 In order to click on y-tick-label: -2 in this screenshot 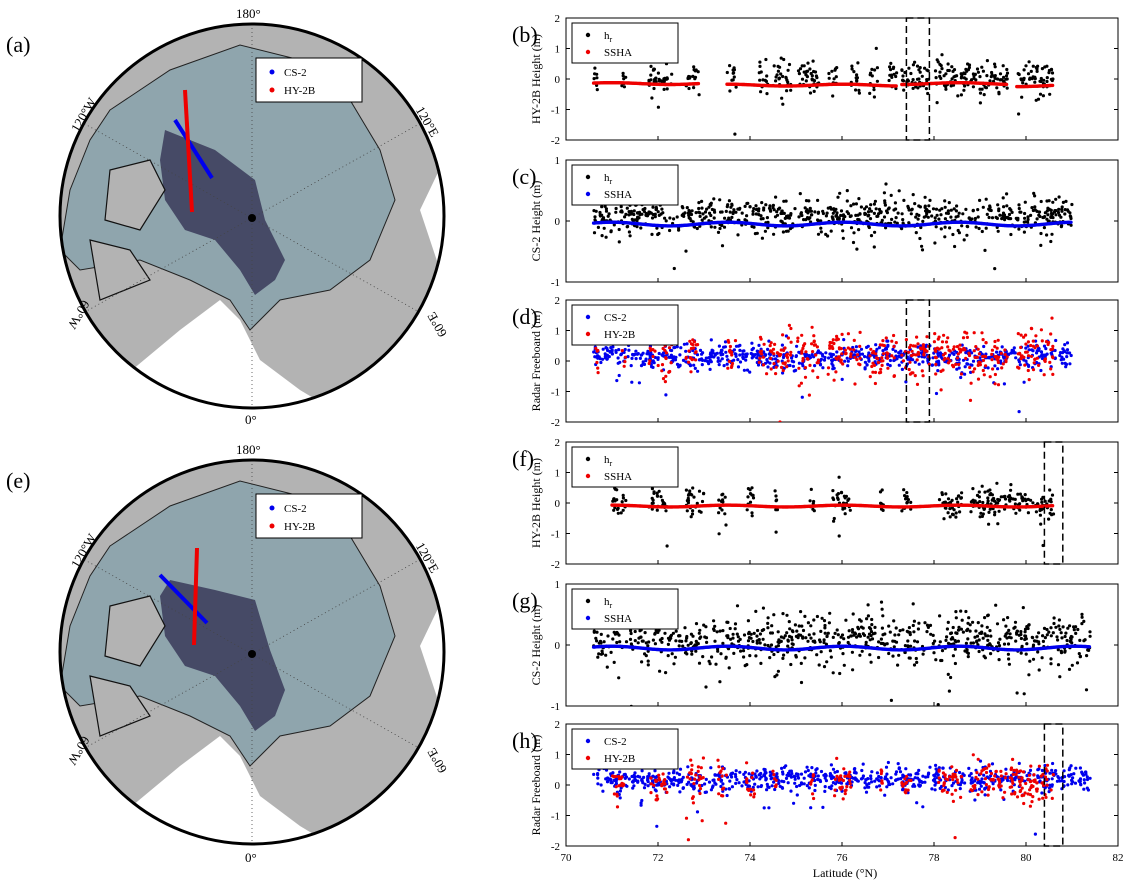, I will do `click(555, 141)`.